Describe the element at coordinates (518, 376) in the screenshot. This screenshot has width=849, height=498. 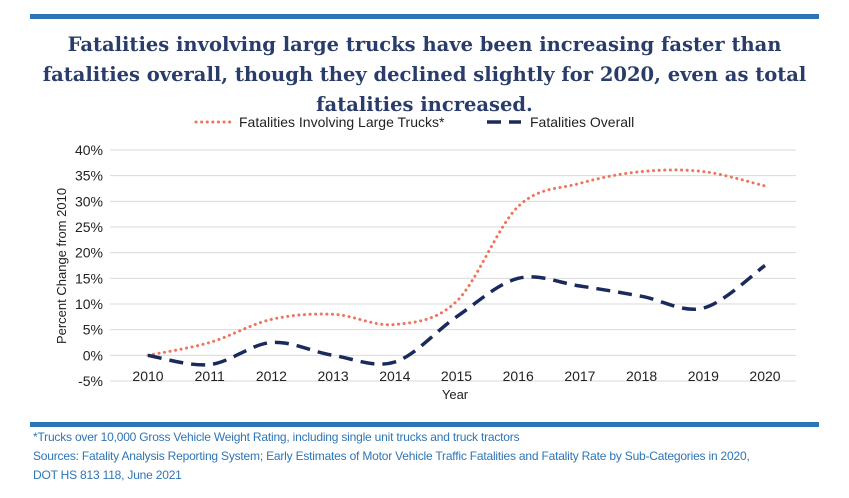
I see `x-tick-label: 2016` at that location.